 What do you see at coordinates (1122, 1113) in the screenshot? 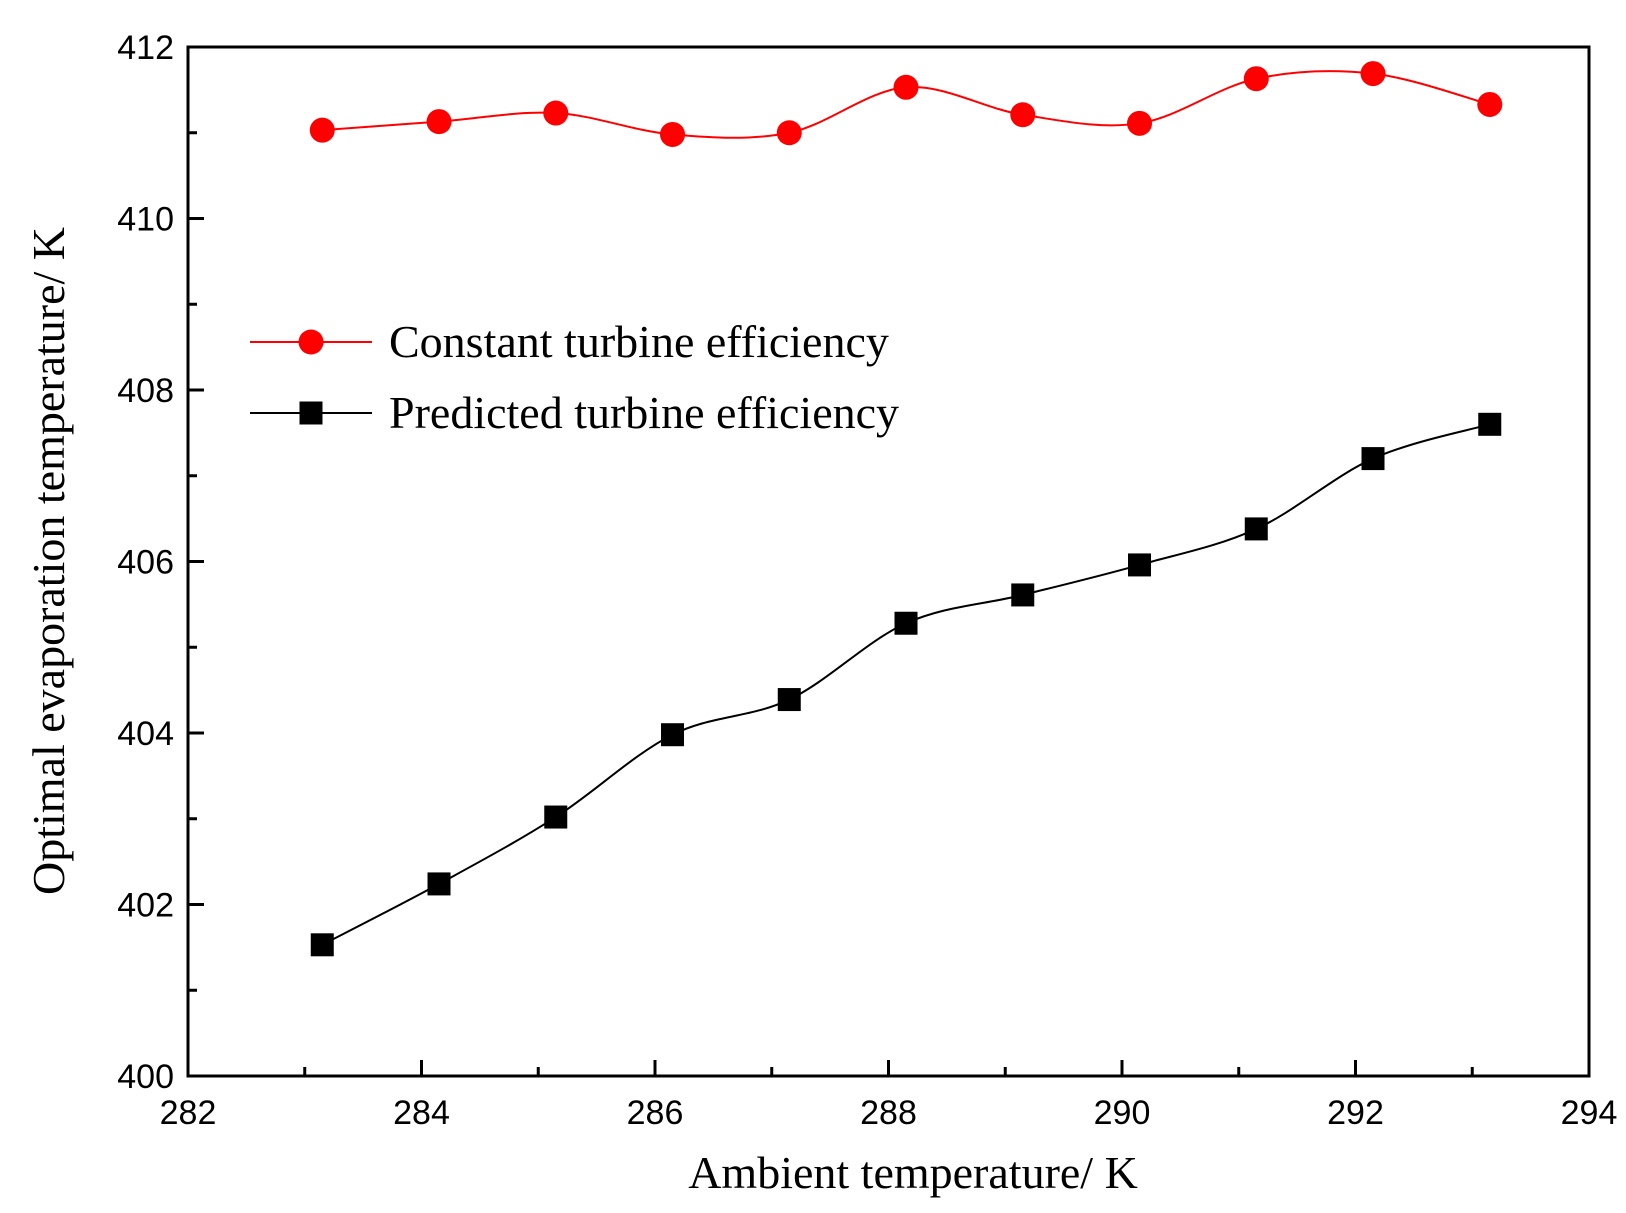
I see `x-tick-label: 290` at bounding box center [1122, 1113].